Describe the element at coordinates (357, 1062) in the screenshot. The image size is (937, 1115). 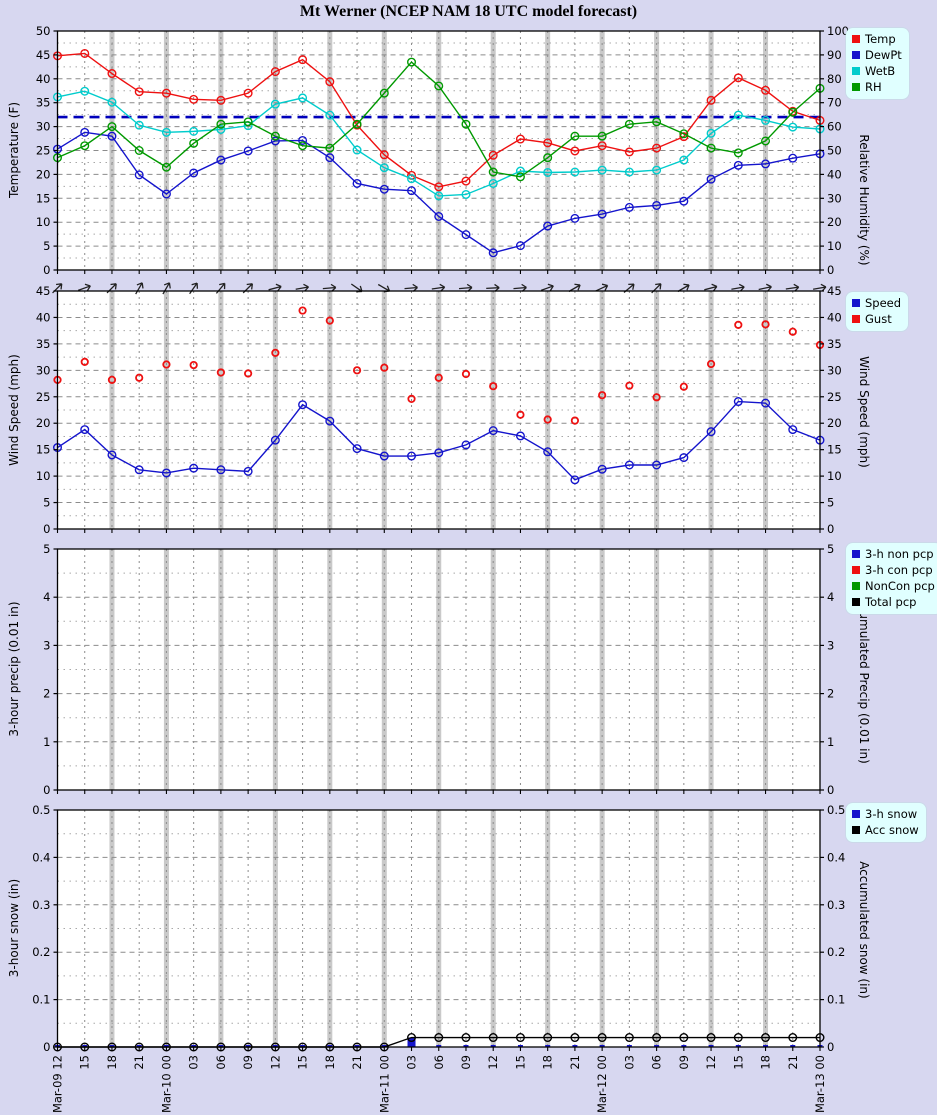
I see `svg-text: 21` at that location.